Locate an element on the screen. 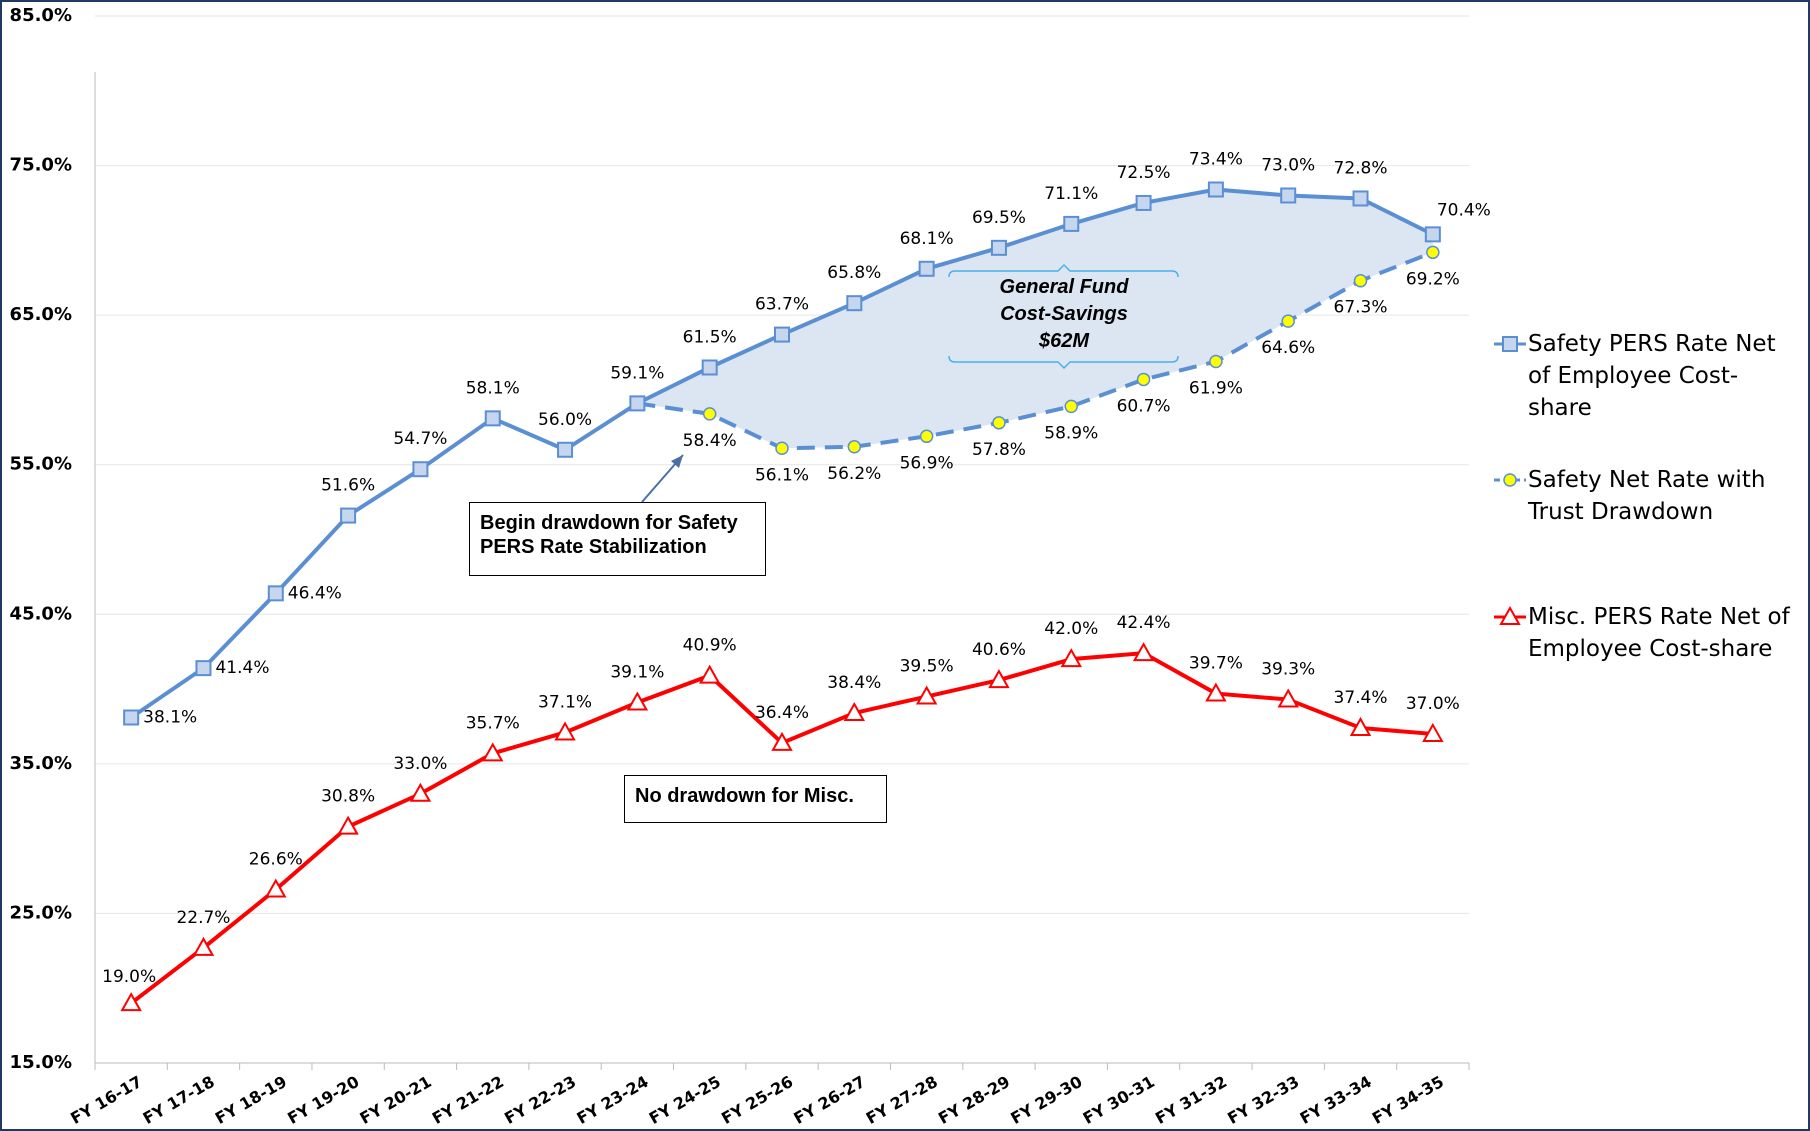 The width and height of the screenshot is (1810, 1131). data-label: 33.0% is located at coordinates (420, 764).